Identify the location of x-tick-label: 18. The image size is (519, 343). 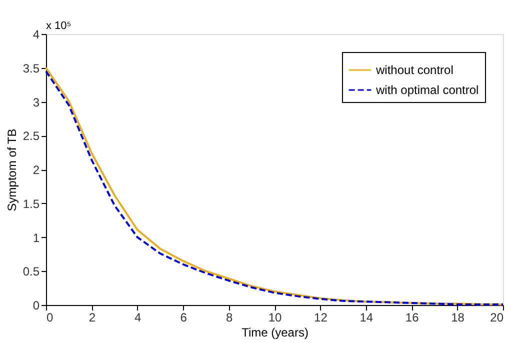
(458, 317).